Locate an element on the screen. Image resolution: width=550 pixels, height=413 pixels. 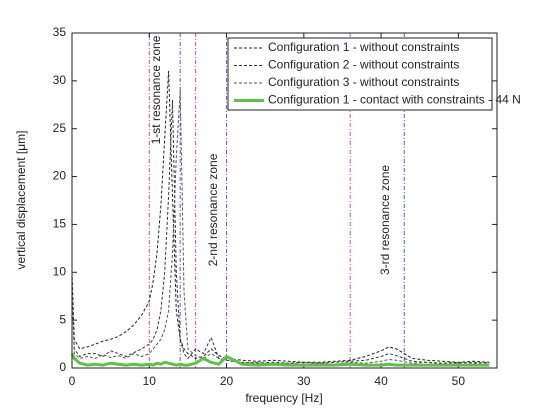
x-tick-label: 20 is located at coordinates (227, 381).